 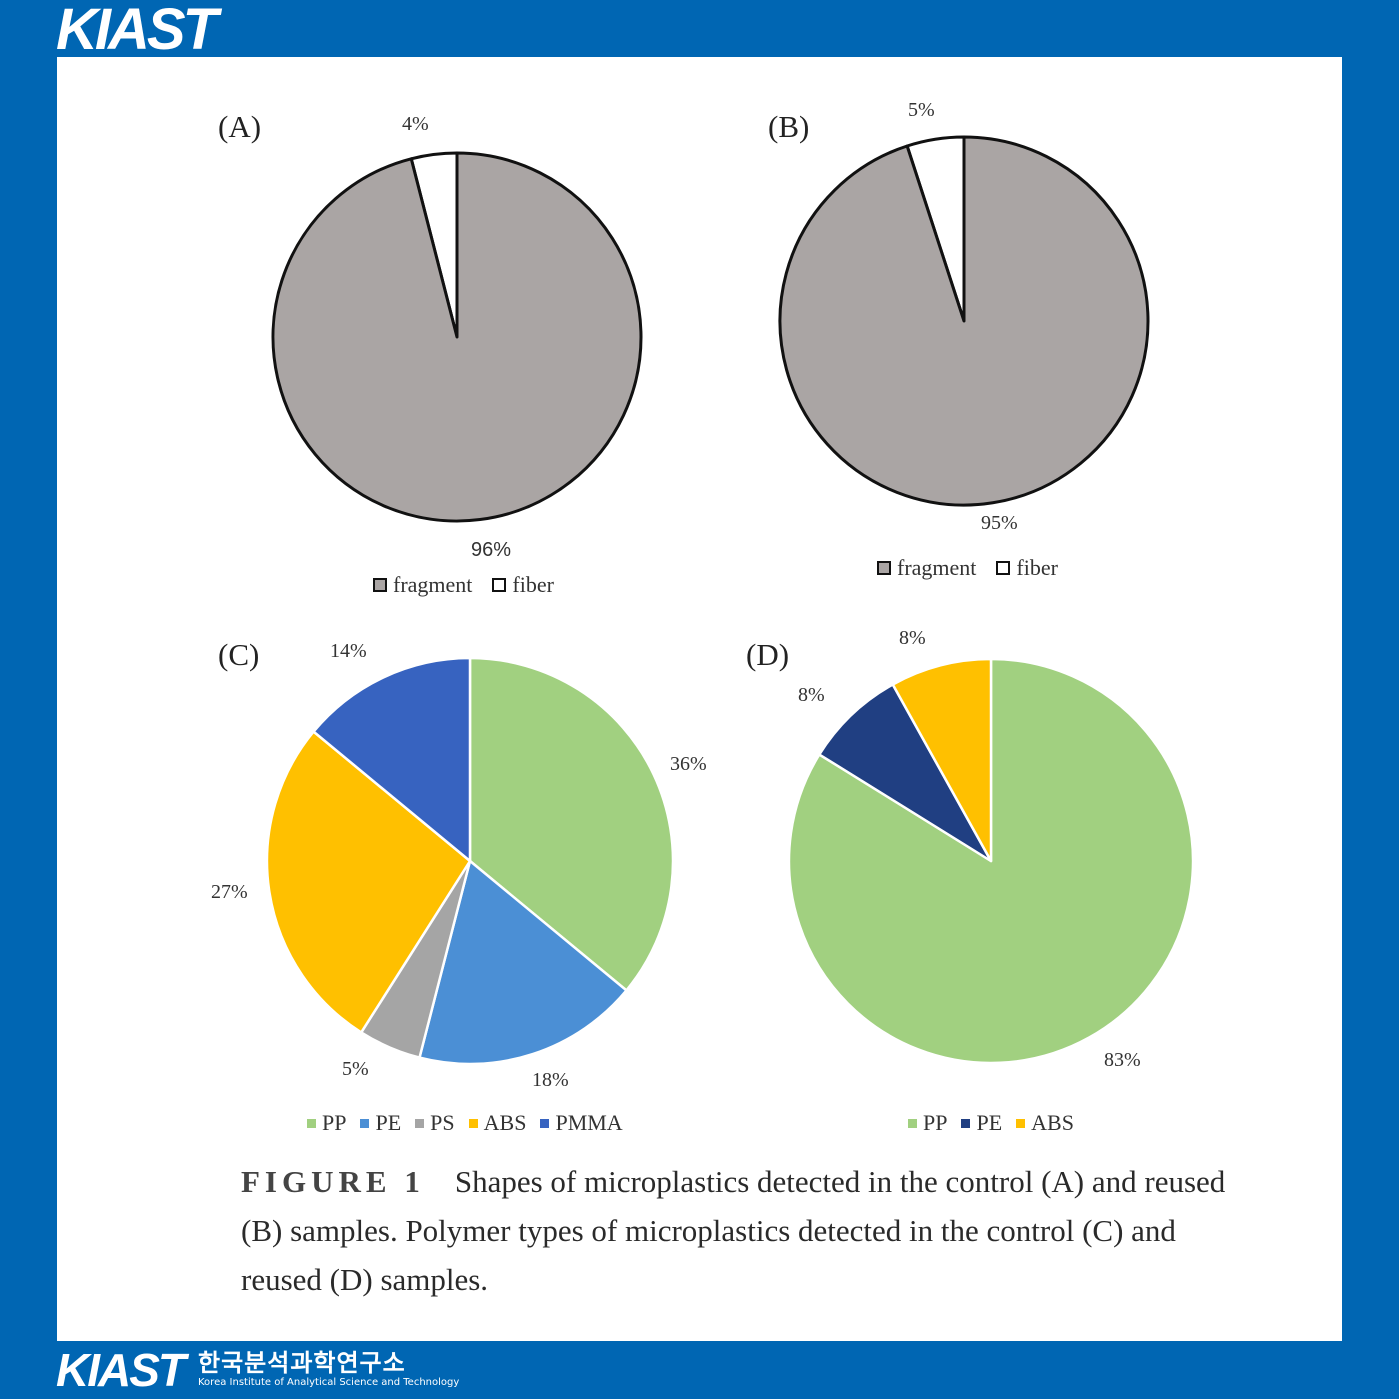 I want to click on legend-item-d-pe: PE, so click(x=981, y=1123).